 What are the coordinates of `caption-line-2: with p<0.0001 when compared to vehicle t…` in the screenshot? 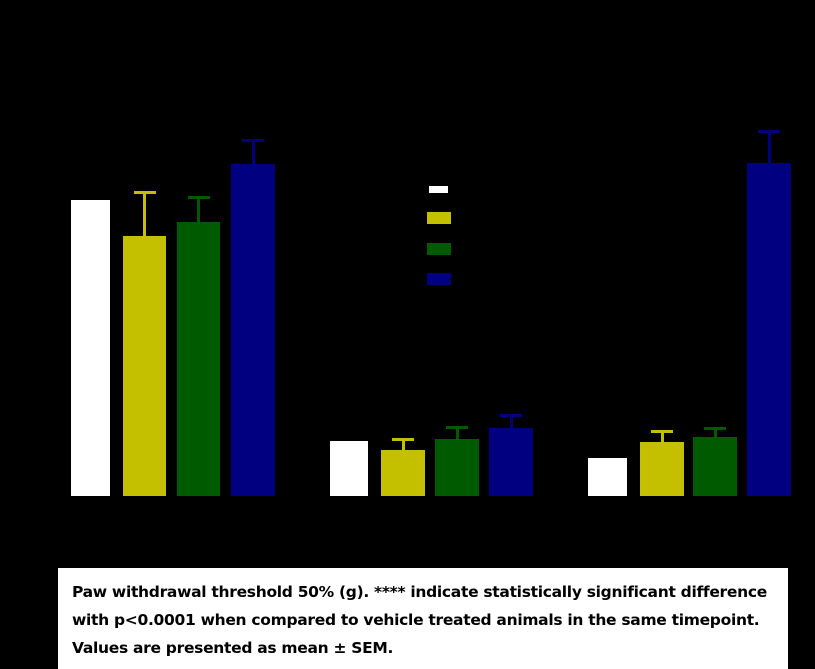 It's located at (416, 620).